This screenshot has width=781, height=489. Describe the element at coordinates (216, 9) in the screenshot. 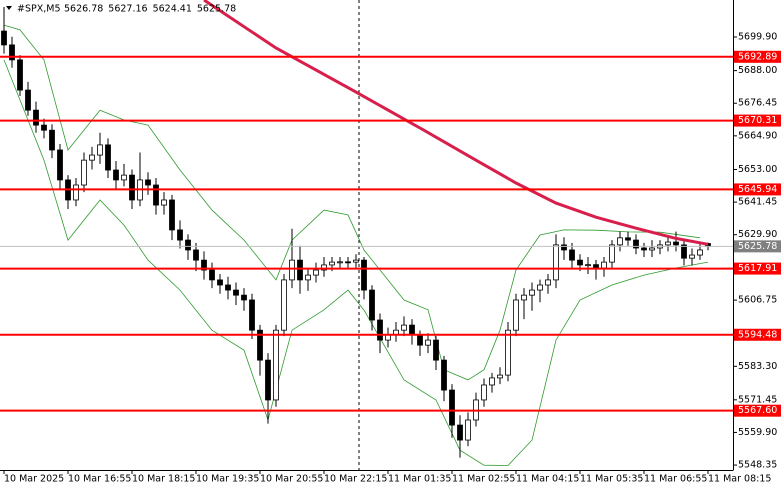

I see `header-value: 5625.78` at that location.